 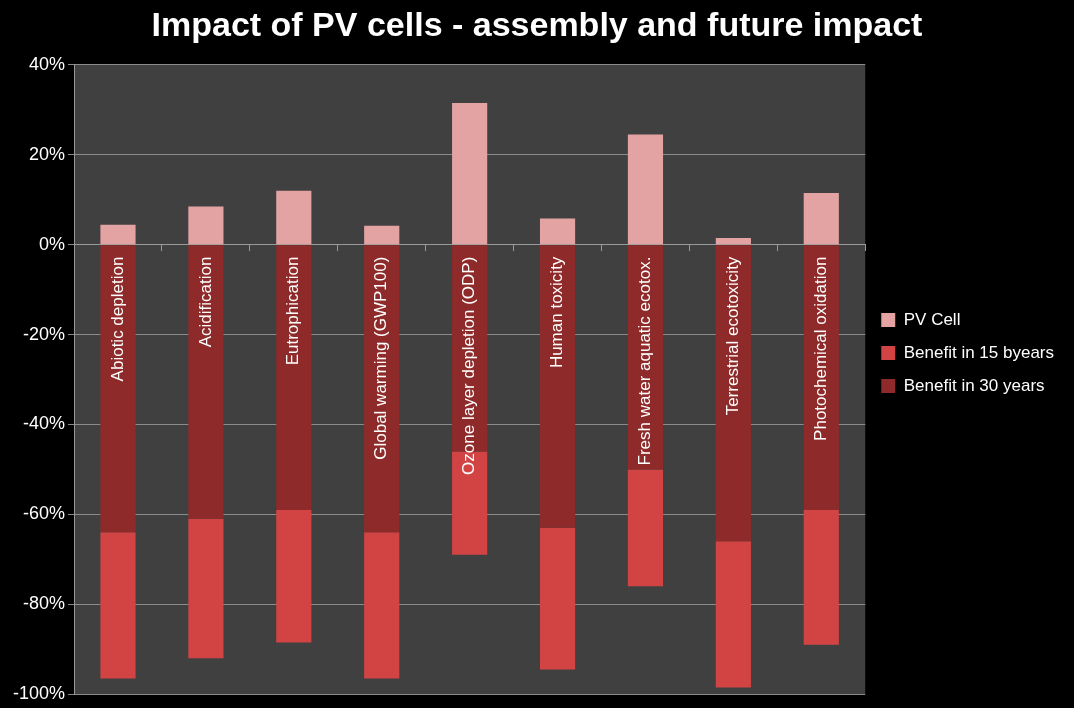 I want to click on y-tick-label: -40%, so click(x=44, y=423).